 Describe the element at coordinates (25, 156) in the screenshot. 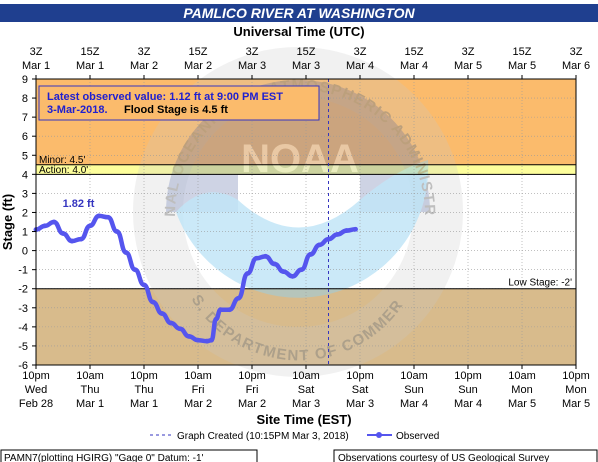

I see `y-tick-label: 5` at that location.